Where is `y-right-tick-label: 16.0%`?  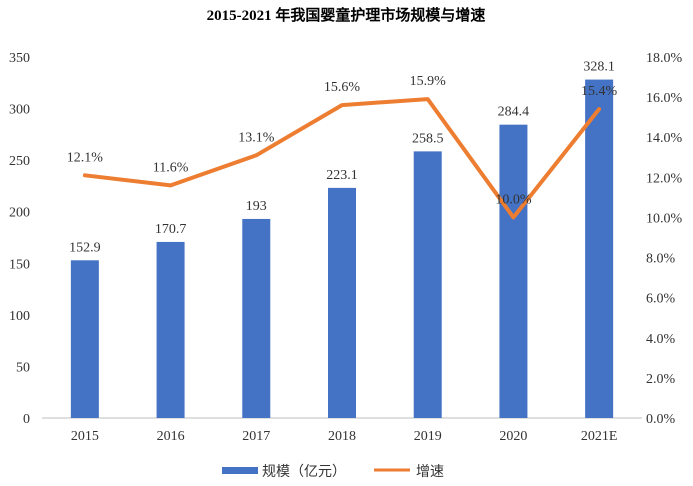
y-right-tick-label: 16.0% is located at coordinates (664, 98).